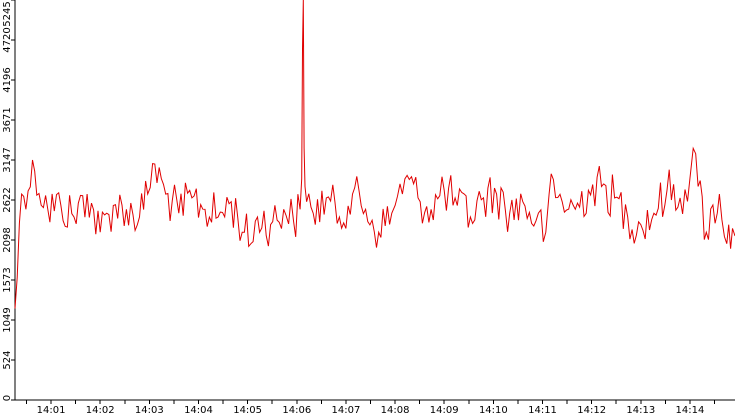  Describe the element at coordinates (640, 410) in the screenshot. I see `x-tick-label: 14:13` at that location.